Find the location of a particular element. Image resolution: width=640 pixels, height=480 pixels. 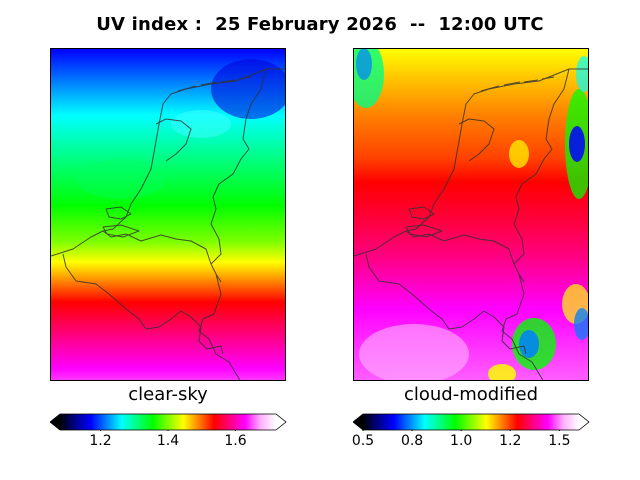

map-title: UV index : 25 February 2026 -- 12:00 UTC is located at coordinates (320, 24).